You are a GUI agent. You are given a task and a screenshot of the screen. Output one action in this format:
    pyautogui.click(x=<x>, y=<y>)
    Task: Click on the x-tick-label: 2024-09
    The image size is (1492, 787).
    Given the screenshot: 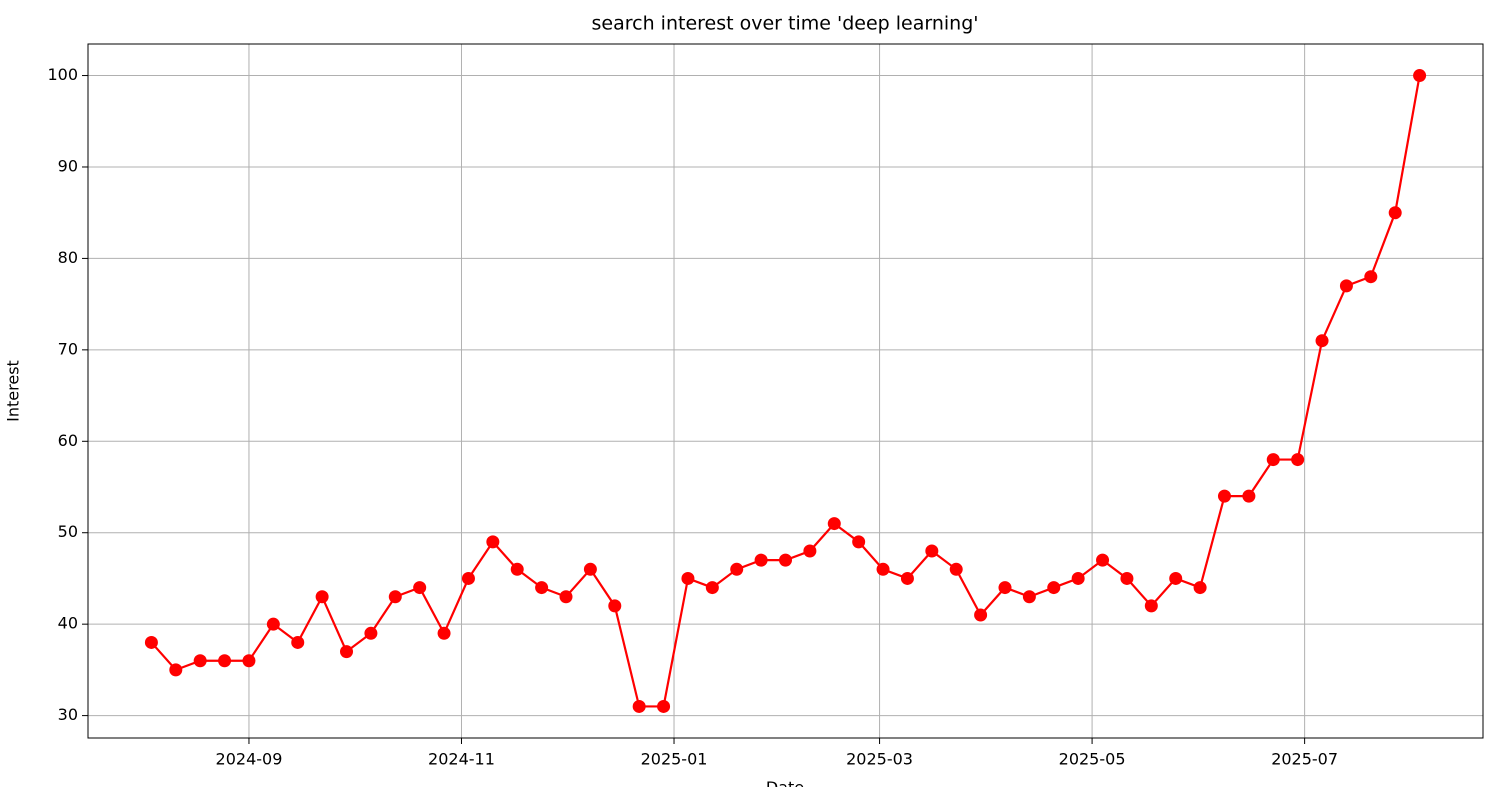 What is the action you would take?
    pyautogui.click(x=249, y=759)
    